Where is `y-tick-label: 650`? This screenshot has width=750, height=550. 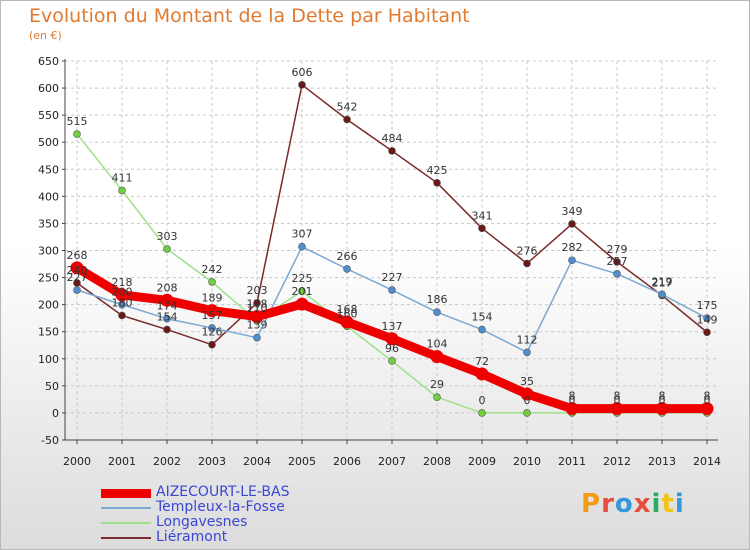 y-tick-label: 650 is located at coordinates (48, 61).